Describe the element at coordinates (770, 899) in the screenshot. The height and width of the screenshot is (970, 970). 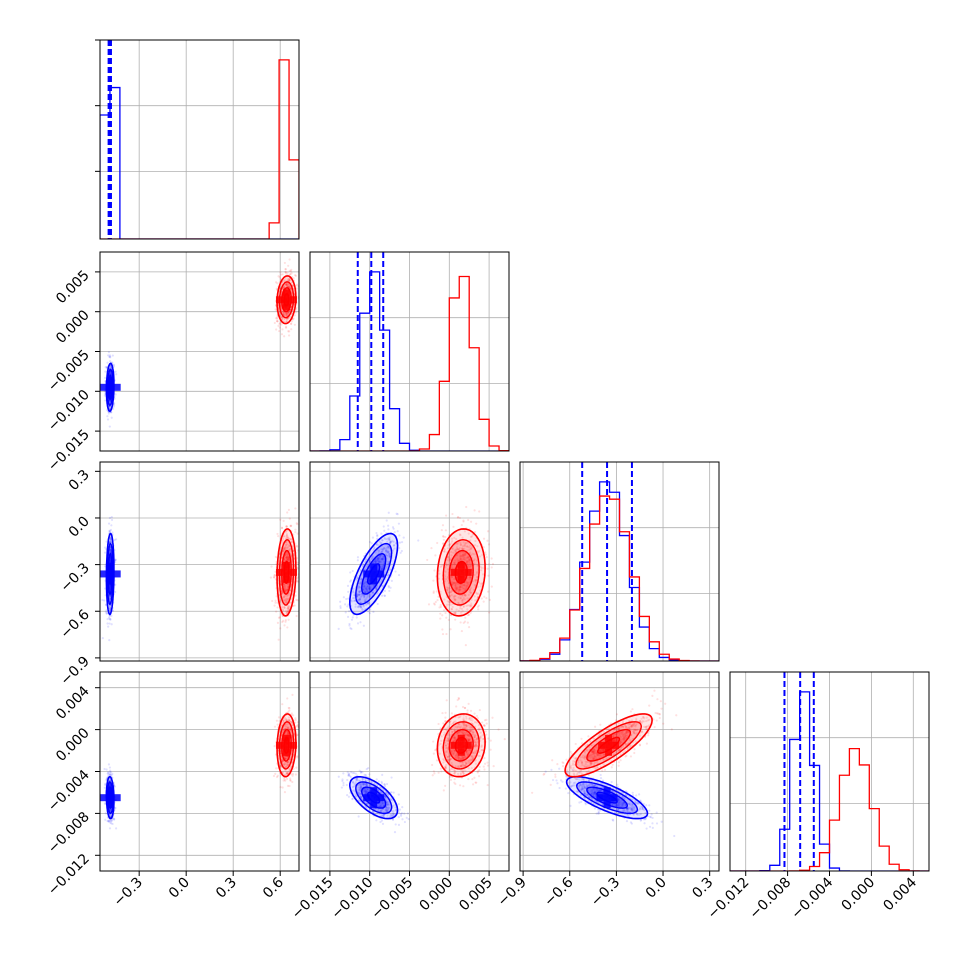
I see `x-tick-label: −0.008` at that location.